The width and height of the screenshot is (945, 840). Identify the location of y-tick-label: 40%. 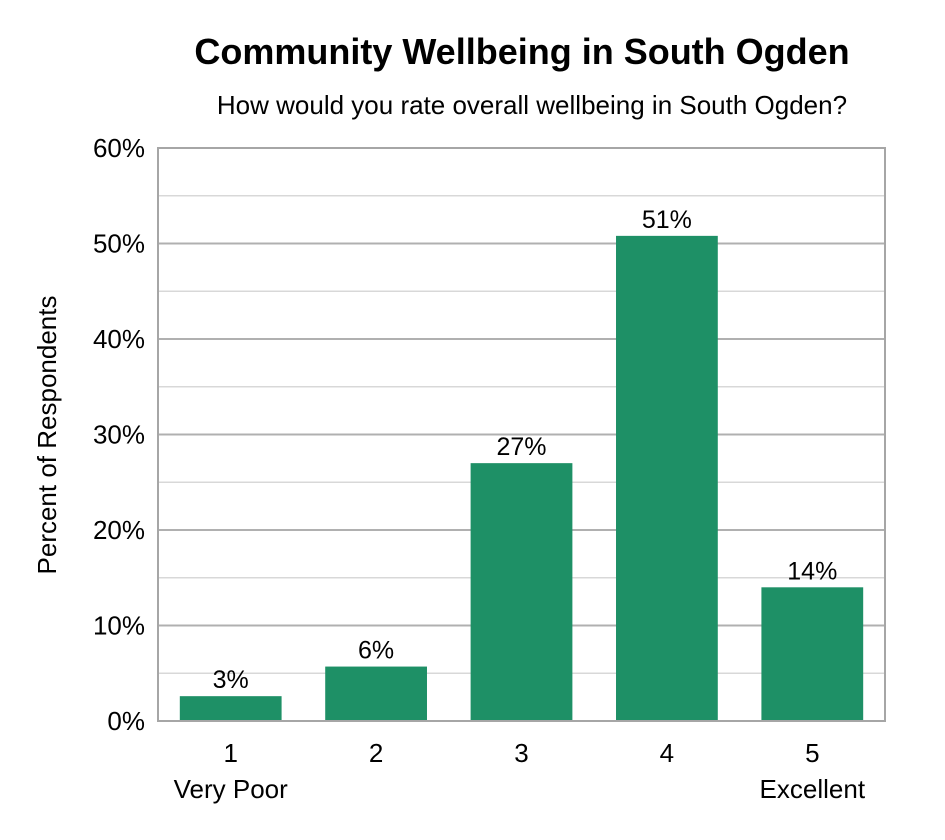
(119, 339).